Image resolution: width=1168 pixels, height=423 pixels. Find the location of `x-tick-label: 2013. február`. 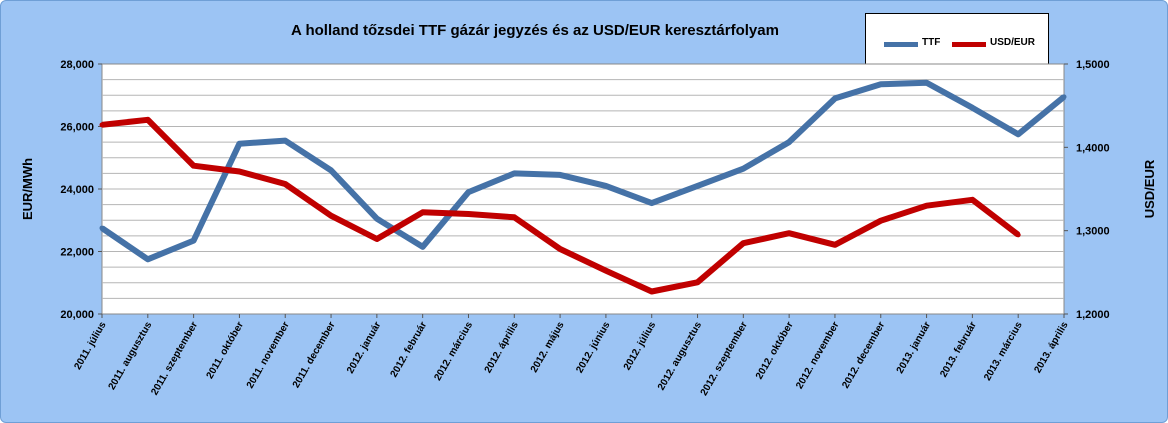

x-tick-label: 2013. február is located at coordinates (958, 350).